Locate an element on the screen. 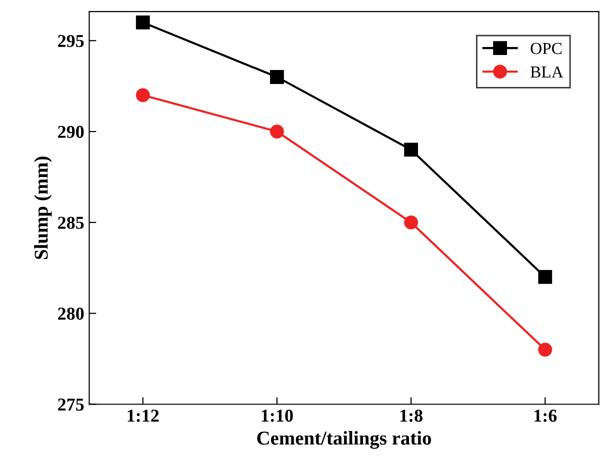  x-tick-label: 1:12 is located at coordinates (143, 416).